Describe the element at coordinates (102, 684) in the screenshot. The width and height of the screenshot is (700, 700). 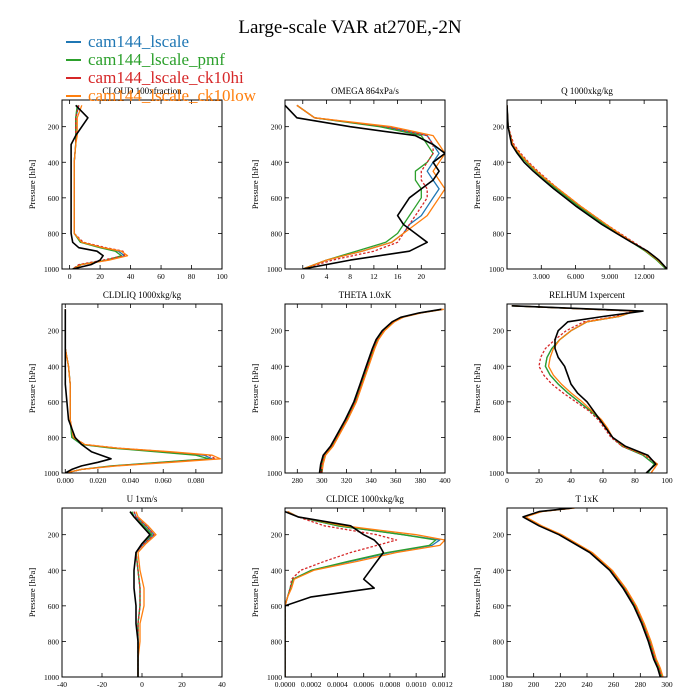
I see `x-tick-label: -20` at that location.